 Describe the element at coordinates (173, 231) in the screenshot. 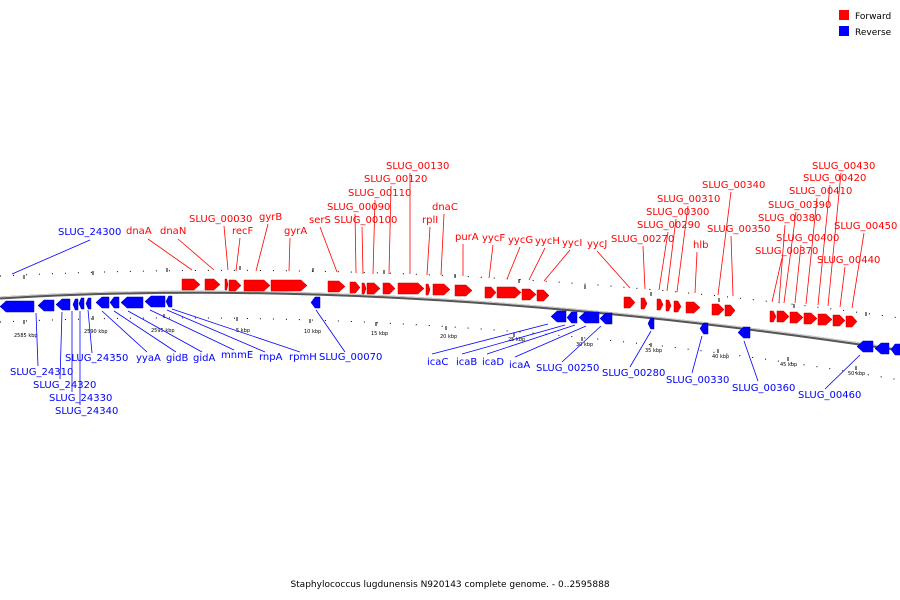

I see `gene-label-dnaN: dnaN` at that location.